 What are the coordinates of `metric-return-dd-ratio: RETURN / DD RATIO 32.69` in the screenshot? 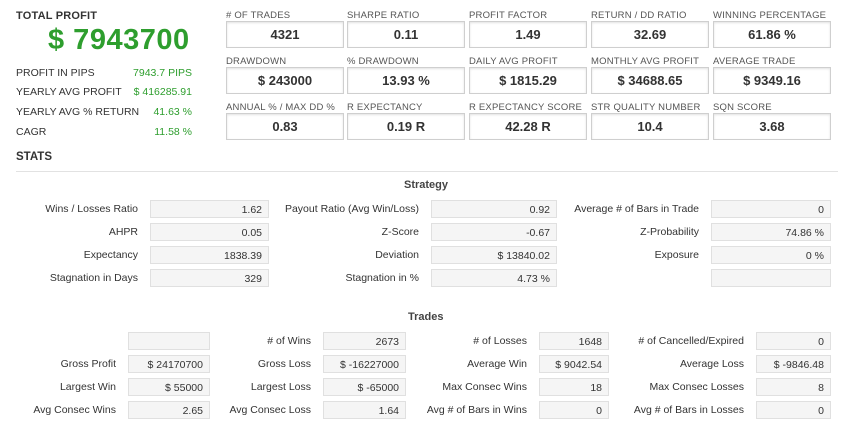 It's located at (650, 30).